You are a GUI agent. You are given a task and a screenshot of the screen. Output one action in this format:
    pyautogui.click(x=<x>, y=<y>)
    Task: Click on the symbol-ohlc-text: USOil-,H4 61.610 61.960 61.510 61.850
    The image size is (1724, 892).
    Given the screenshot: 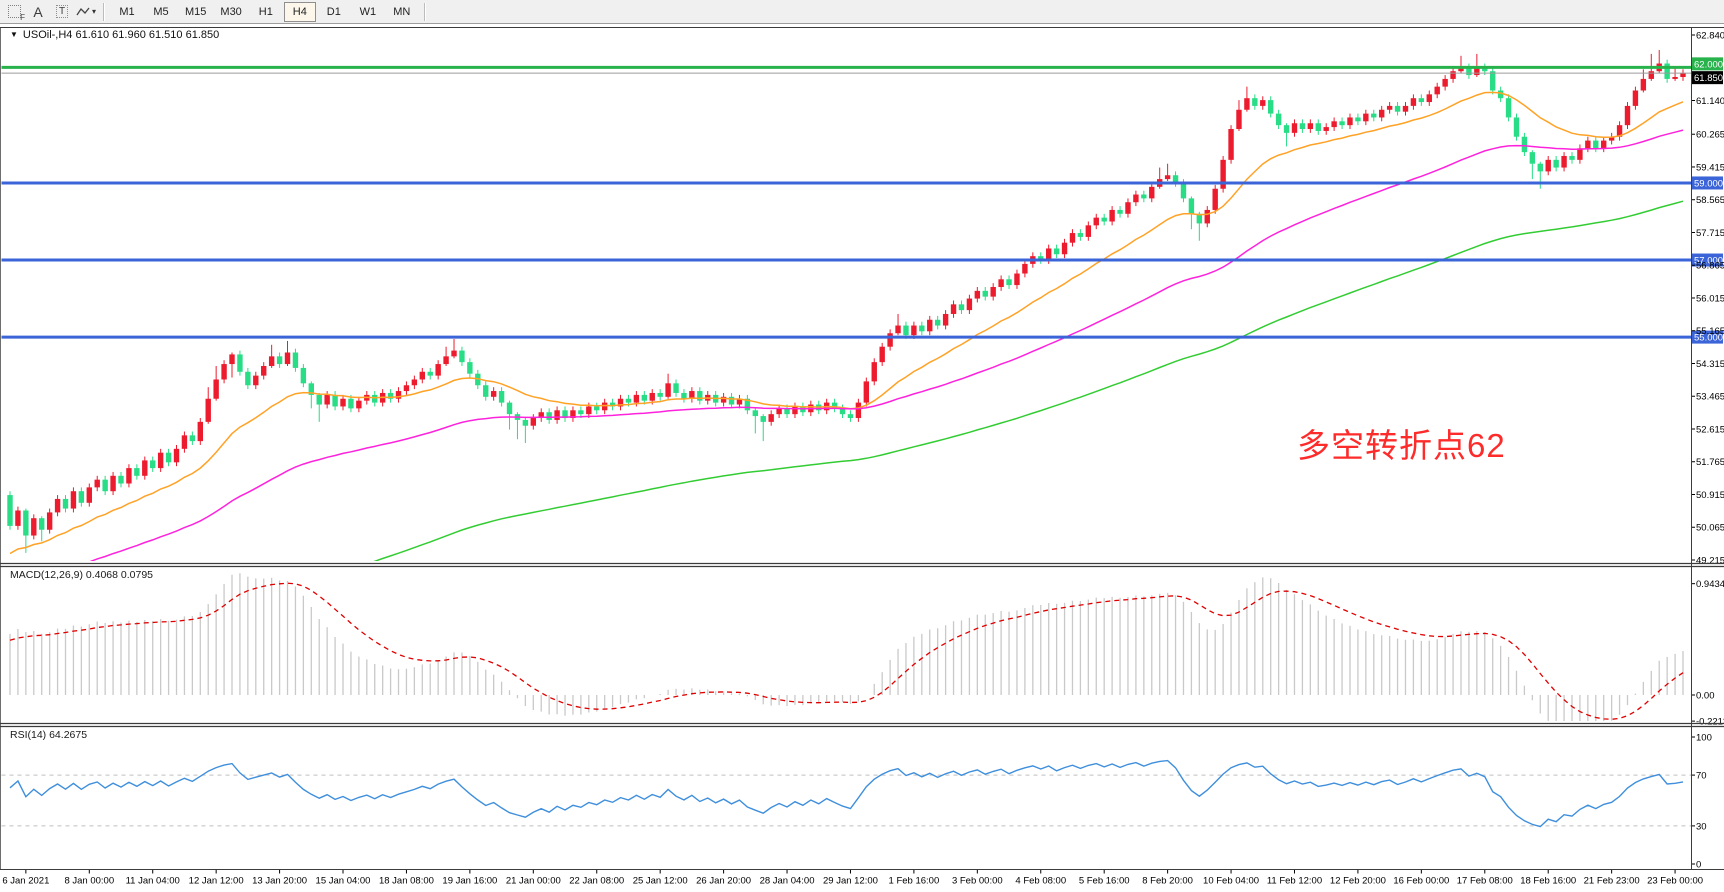 What is the action you would take?
    pyautogui.click(x=121, y=35)
    